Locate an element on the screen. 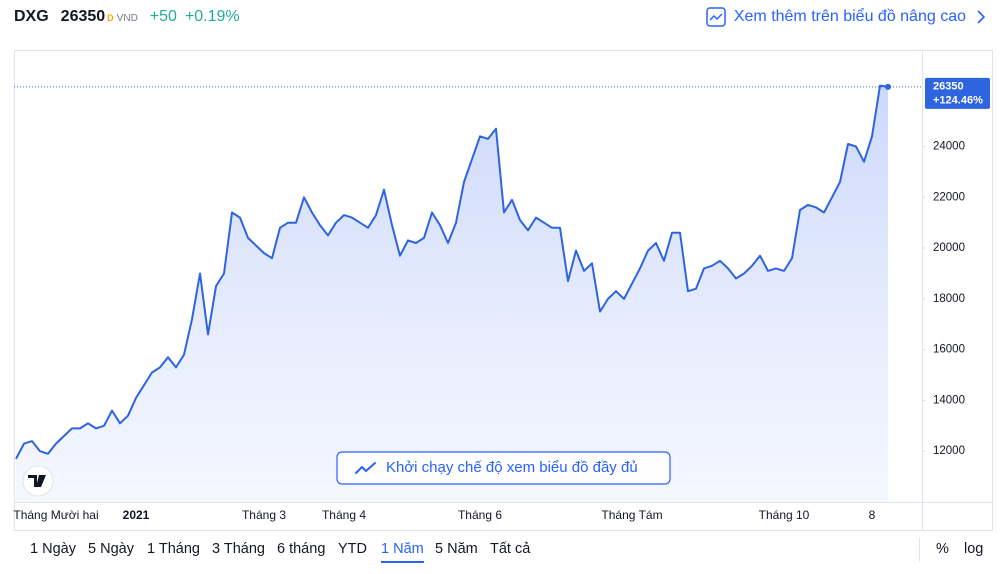 This screenshot has width=1008, height=574. quote-header: DXG 26350 D VND +50 +0.19% is located at coordinates (131, 19).